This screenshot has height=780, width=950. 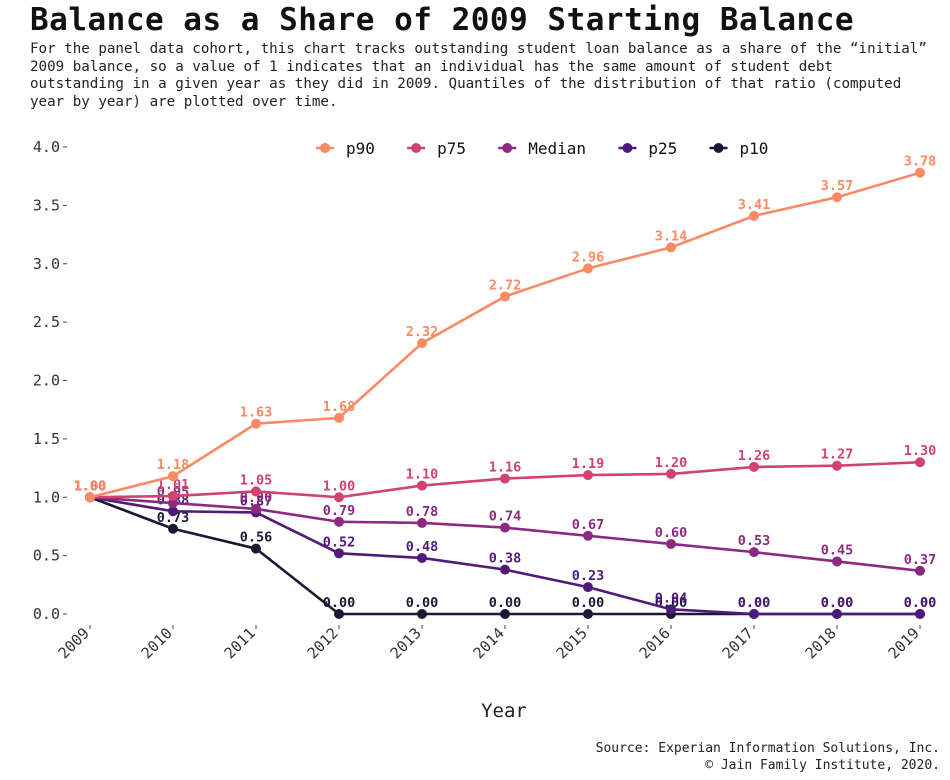 What do you see at coordinates (256, 501) in the screenshot?
I see `data-label: 0.87` at bounding box center [256, 501].